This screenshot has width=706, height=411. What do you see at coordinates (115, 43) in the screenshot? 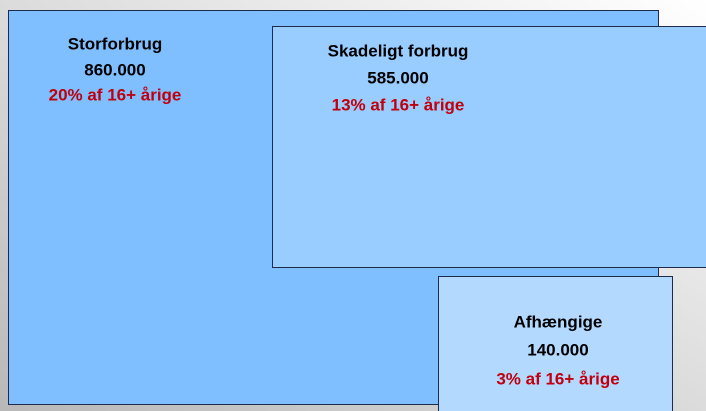
I see `node-label: Storforbrug` at bounding box center [115, 43].